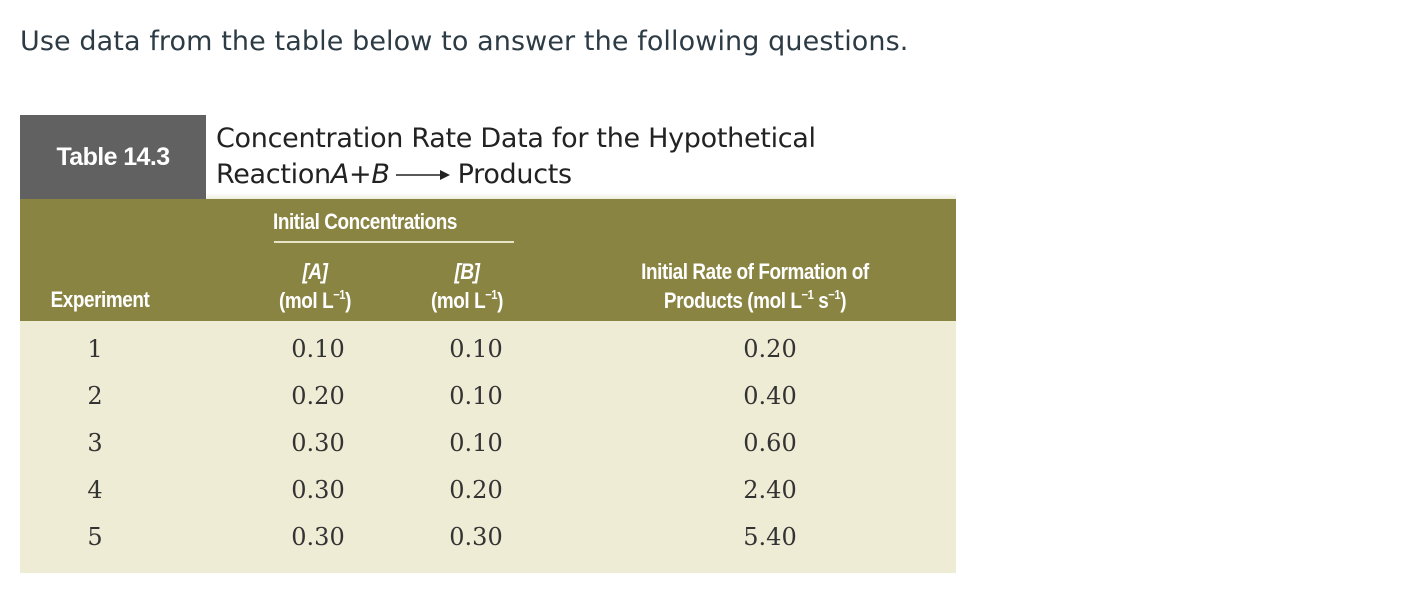 This screenshot has width=1410, height=600. I want to click on cell-a: 0.20, so click(318, 396).